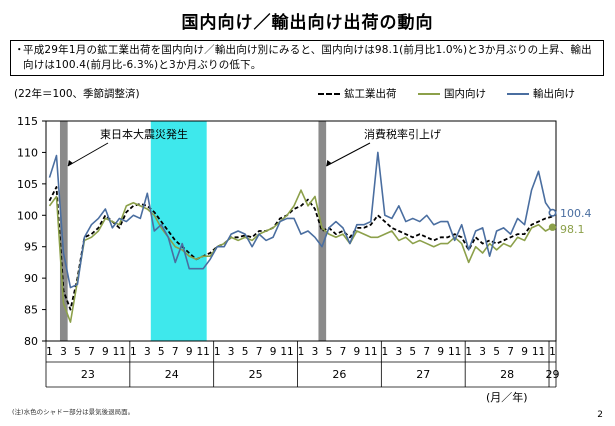 The height and width of the screenshot is (426, 615). Describe the element at coordinates (507, 374) in the screenshot. I see `x-year-label: 28` at that location.